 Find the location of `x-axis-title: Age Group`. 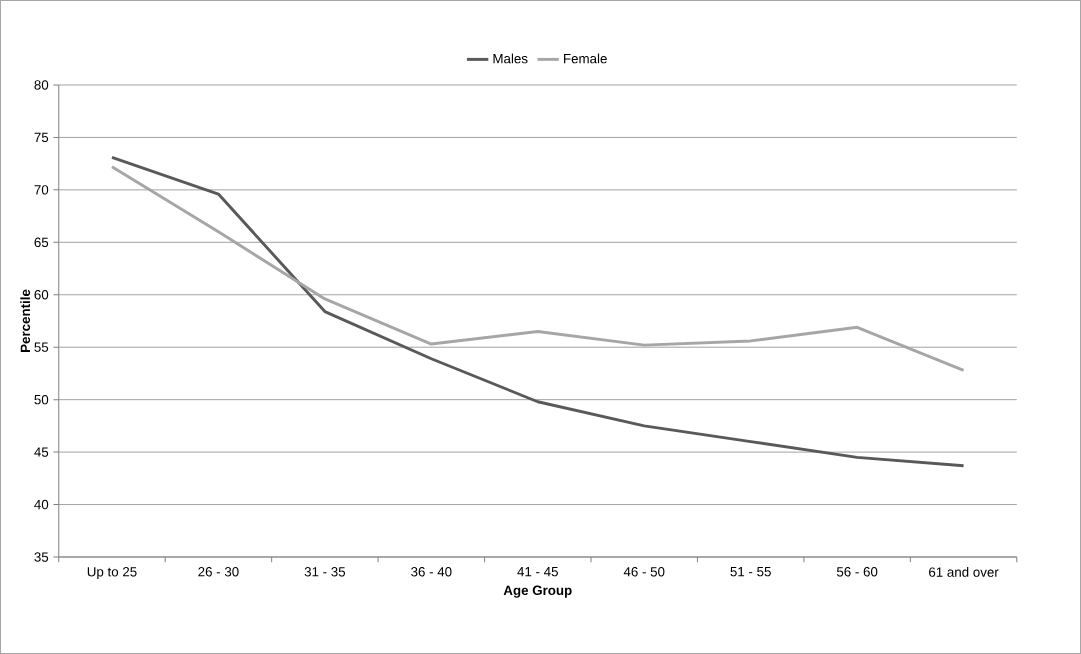

x-axis-title: Age Group is located at coordinates (537, 591).